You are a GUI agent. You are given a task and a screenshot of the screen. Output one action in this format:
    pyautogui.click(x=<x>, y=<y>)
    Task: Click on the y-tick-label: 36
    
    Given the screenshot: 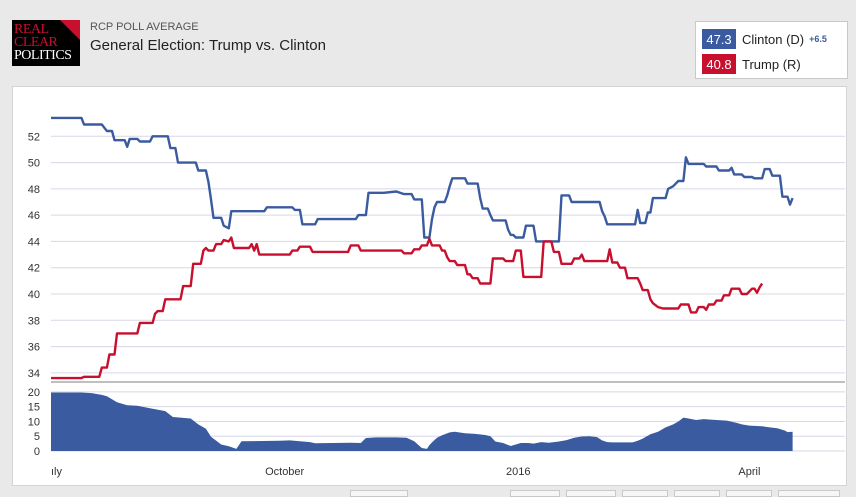 What is the action you would take?
    pyautogui.click(x=34, y=348)
    